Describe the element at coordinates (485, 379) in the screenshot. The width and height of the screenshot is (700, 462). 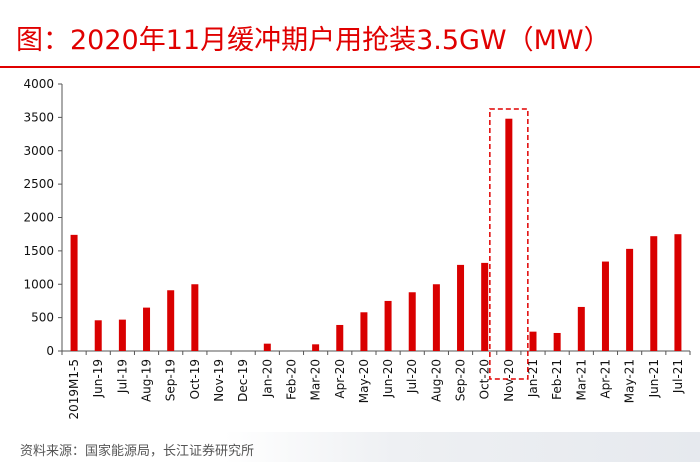
I see `x-tick-label: Oct-20` at that location.